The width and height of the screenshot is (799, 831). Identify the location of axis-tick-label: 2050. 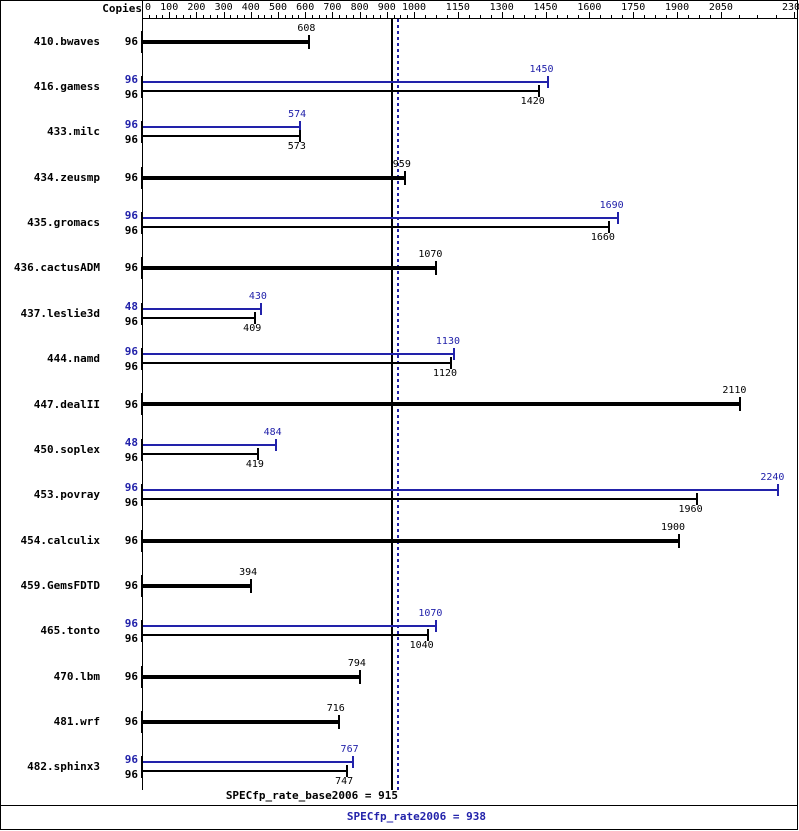
(720, 7).